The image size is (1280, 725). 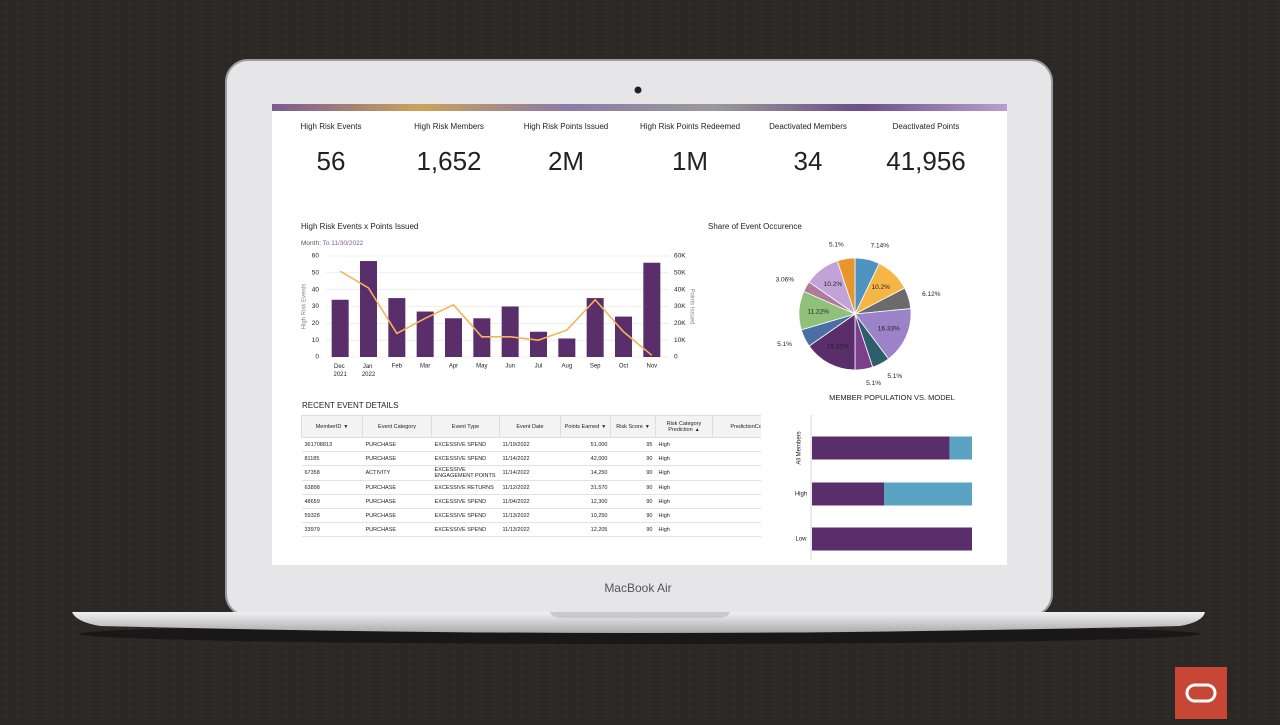 I want to click on kpi-value: 34, so click(x=808, y=161).